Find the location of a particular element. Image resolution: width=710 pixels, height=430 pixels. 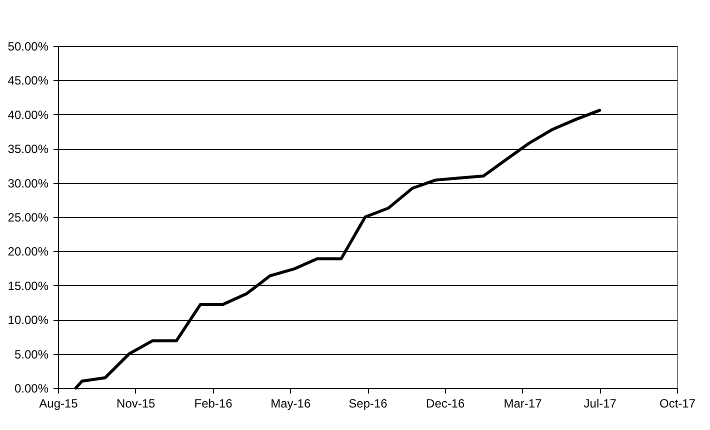

y-tick-label: 45.00% is located at coordinates (28, 81).